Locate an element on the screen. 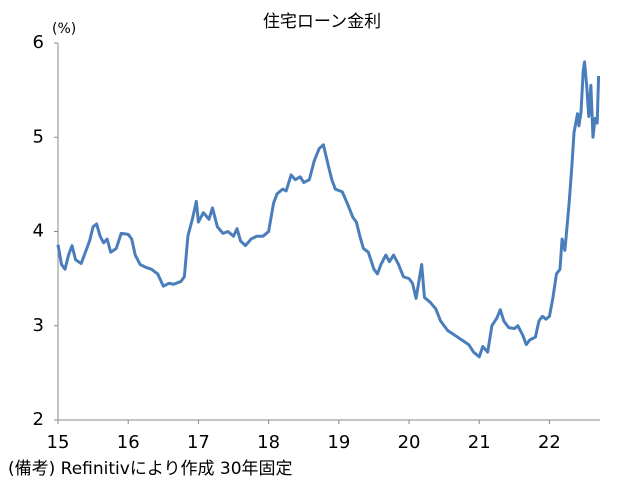 This screenshot has height=496, width=640. y-tick-label: 5 is located at coordinates (38, 136).